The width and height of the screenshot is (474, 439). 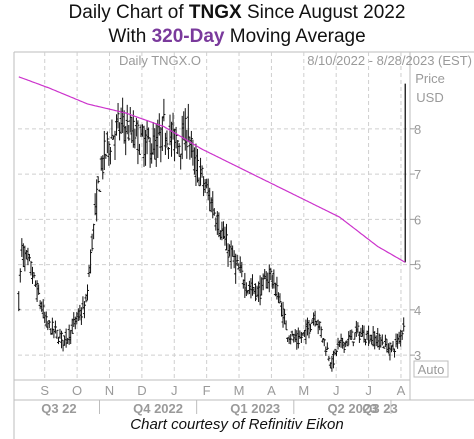 I want to click on x-quarter-label: Q4 2022, so click(x=158, y=408).